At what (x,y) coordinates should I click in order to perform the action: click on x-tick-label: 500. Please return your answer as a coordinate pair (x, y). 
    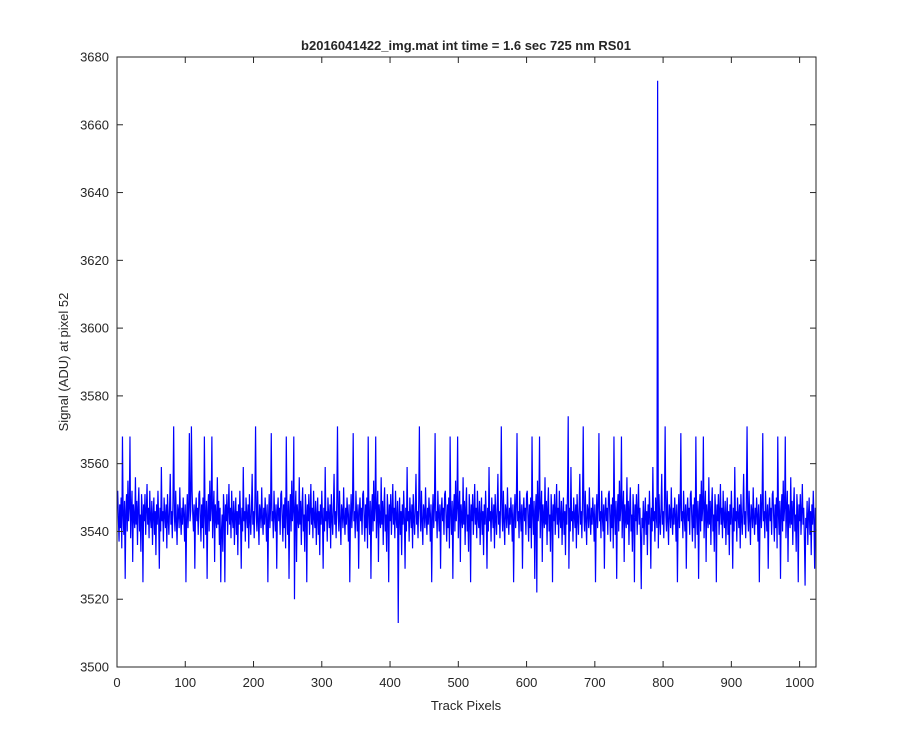
    Looking at the image, I should click on (458, 682).